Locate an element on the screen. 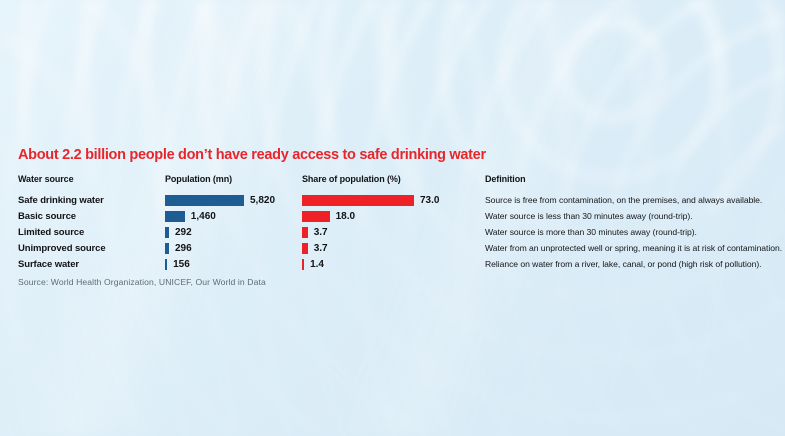  share-cell: 18.0 is located at coordinates (393, 216).